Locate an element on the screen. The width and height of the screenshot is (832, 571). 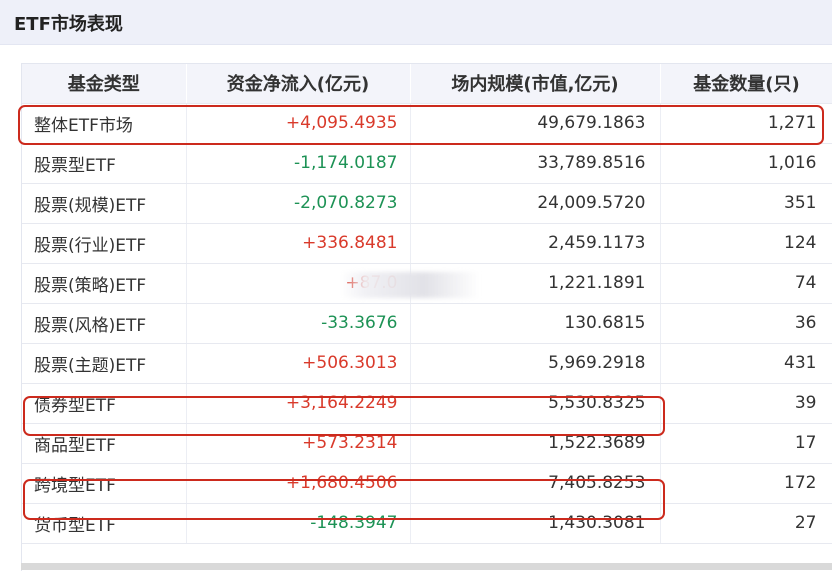
fund-count-cell: 36 is located at coordinates (746, 323).